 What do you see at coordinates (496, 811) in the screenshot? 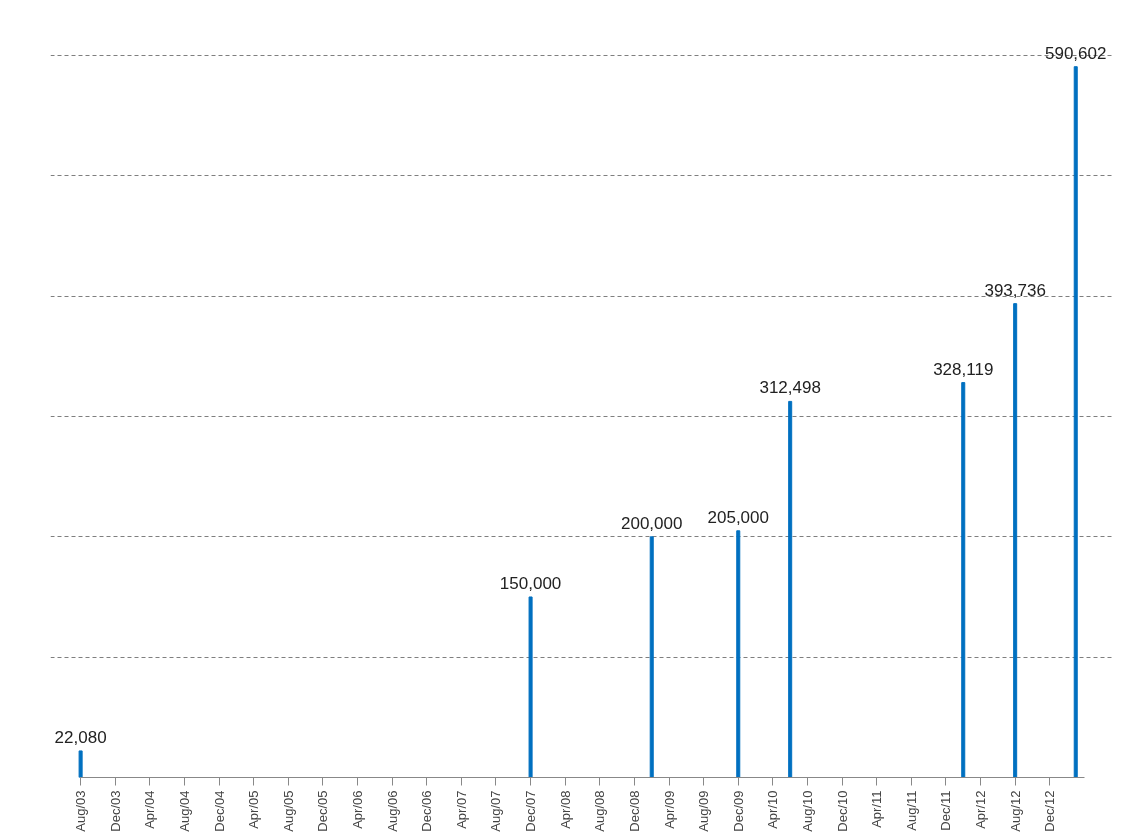
I see `x-tick-label: Aug/07` at bounding box center [496, 811].